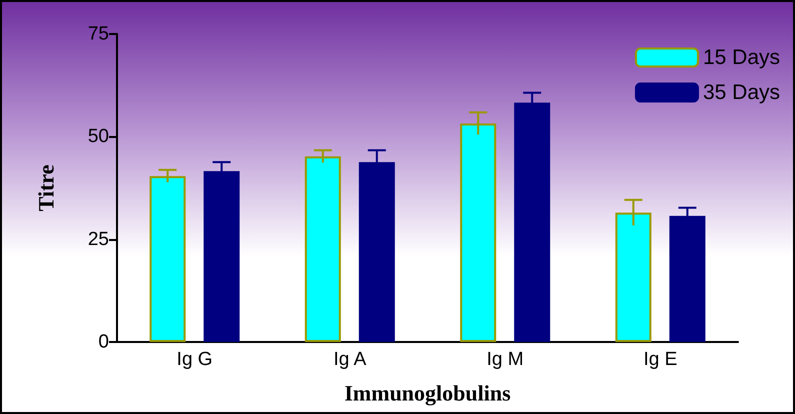  What do you see at coordinates (660, 359) in the screenshot?
I see `x-tick-label: Ig E` at bounding box center [660, 359].